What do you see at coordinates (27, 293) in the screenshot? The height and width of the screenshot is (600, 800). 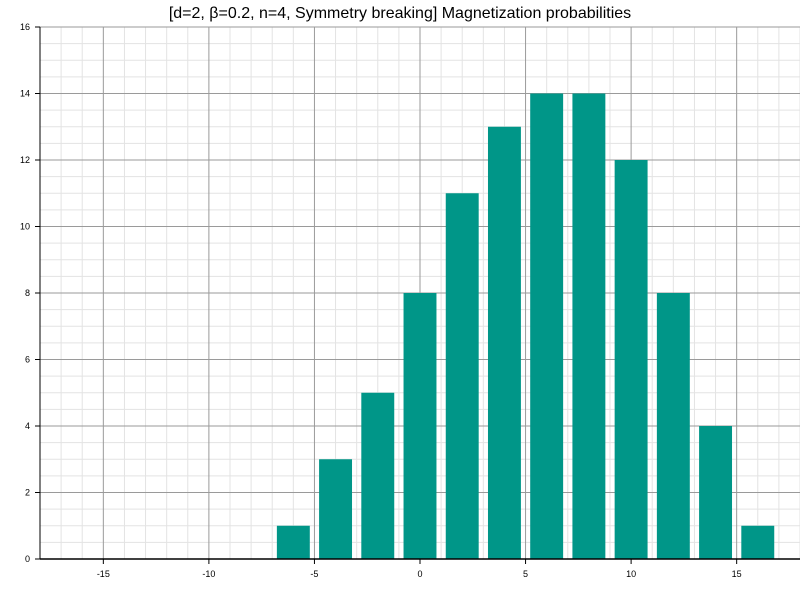 I see `y-tick-label: 8` at bounding box center [27, 293].